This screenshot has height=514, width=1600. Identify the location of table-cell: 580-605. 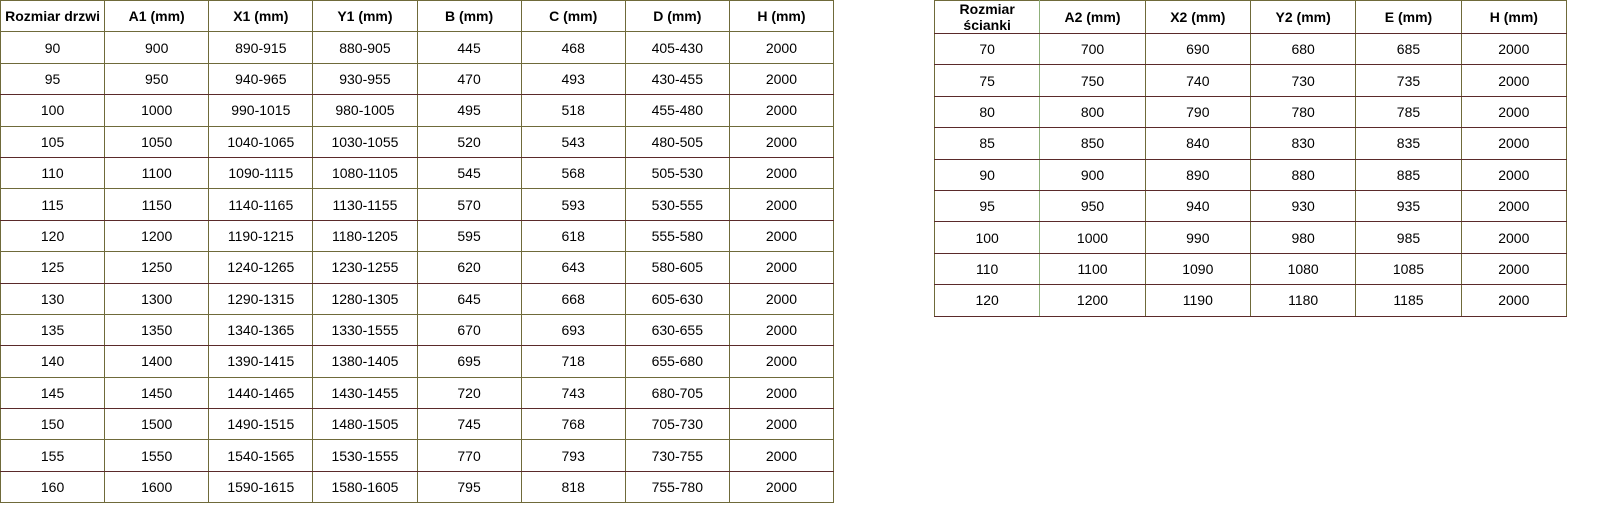
(677, 267).